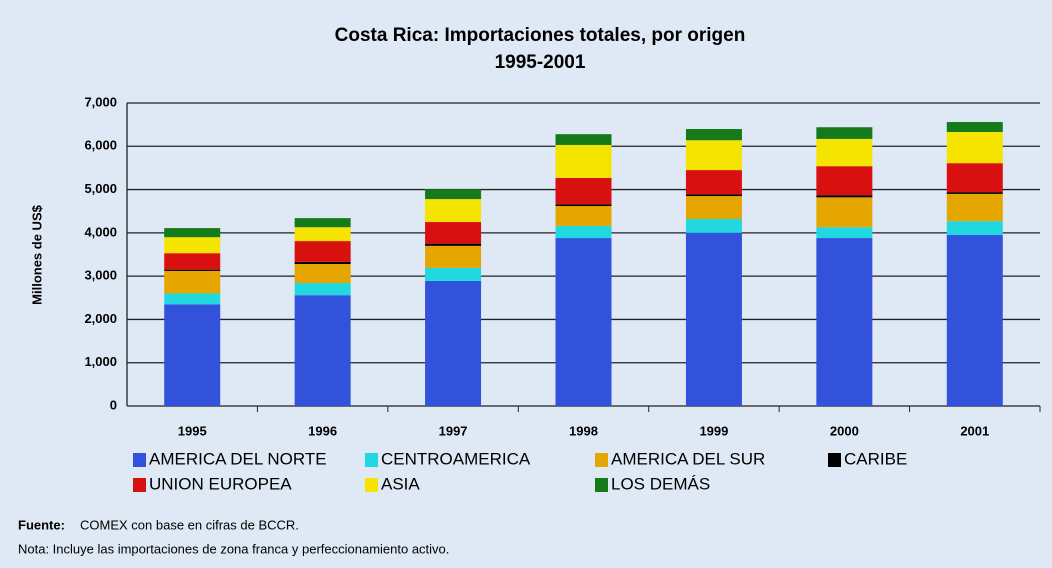 This screenshot has width=1052, height=568. Describe the element at coordinates (100, 275) in the screenshot. I see `y-tick-label: 3,000` at that location.